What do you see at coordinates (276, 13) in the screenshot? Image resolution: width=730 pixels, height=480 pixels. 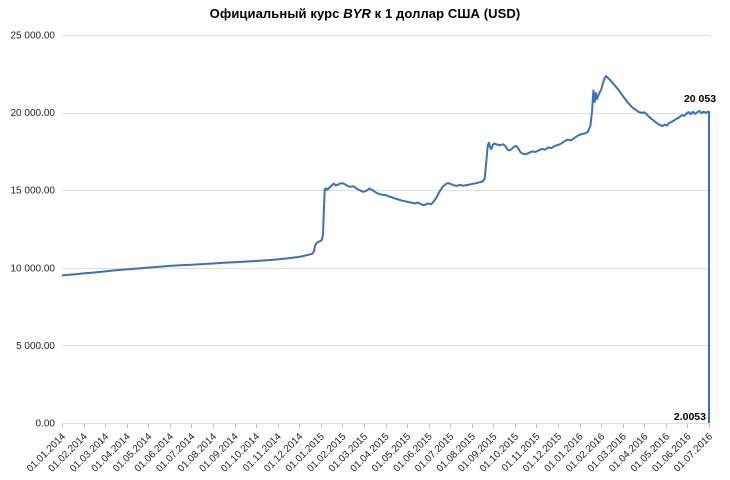 I see `chart-title-prefix: Официальный курс` at bounding box center [276, 13].